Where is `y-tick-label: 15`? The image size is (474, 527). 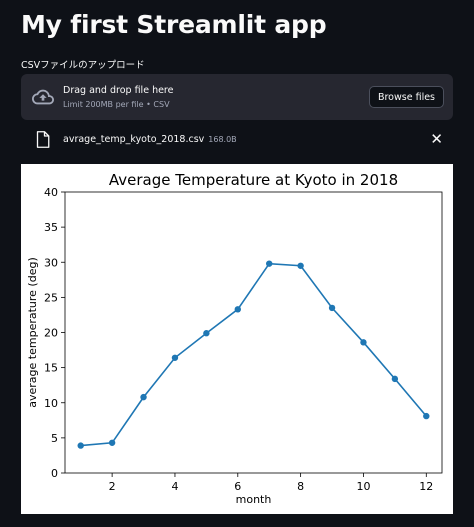 y-tick-label: 15 is located at coordinates (51, 368).